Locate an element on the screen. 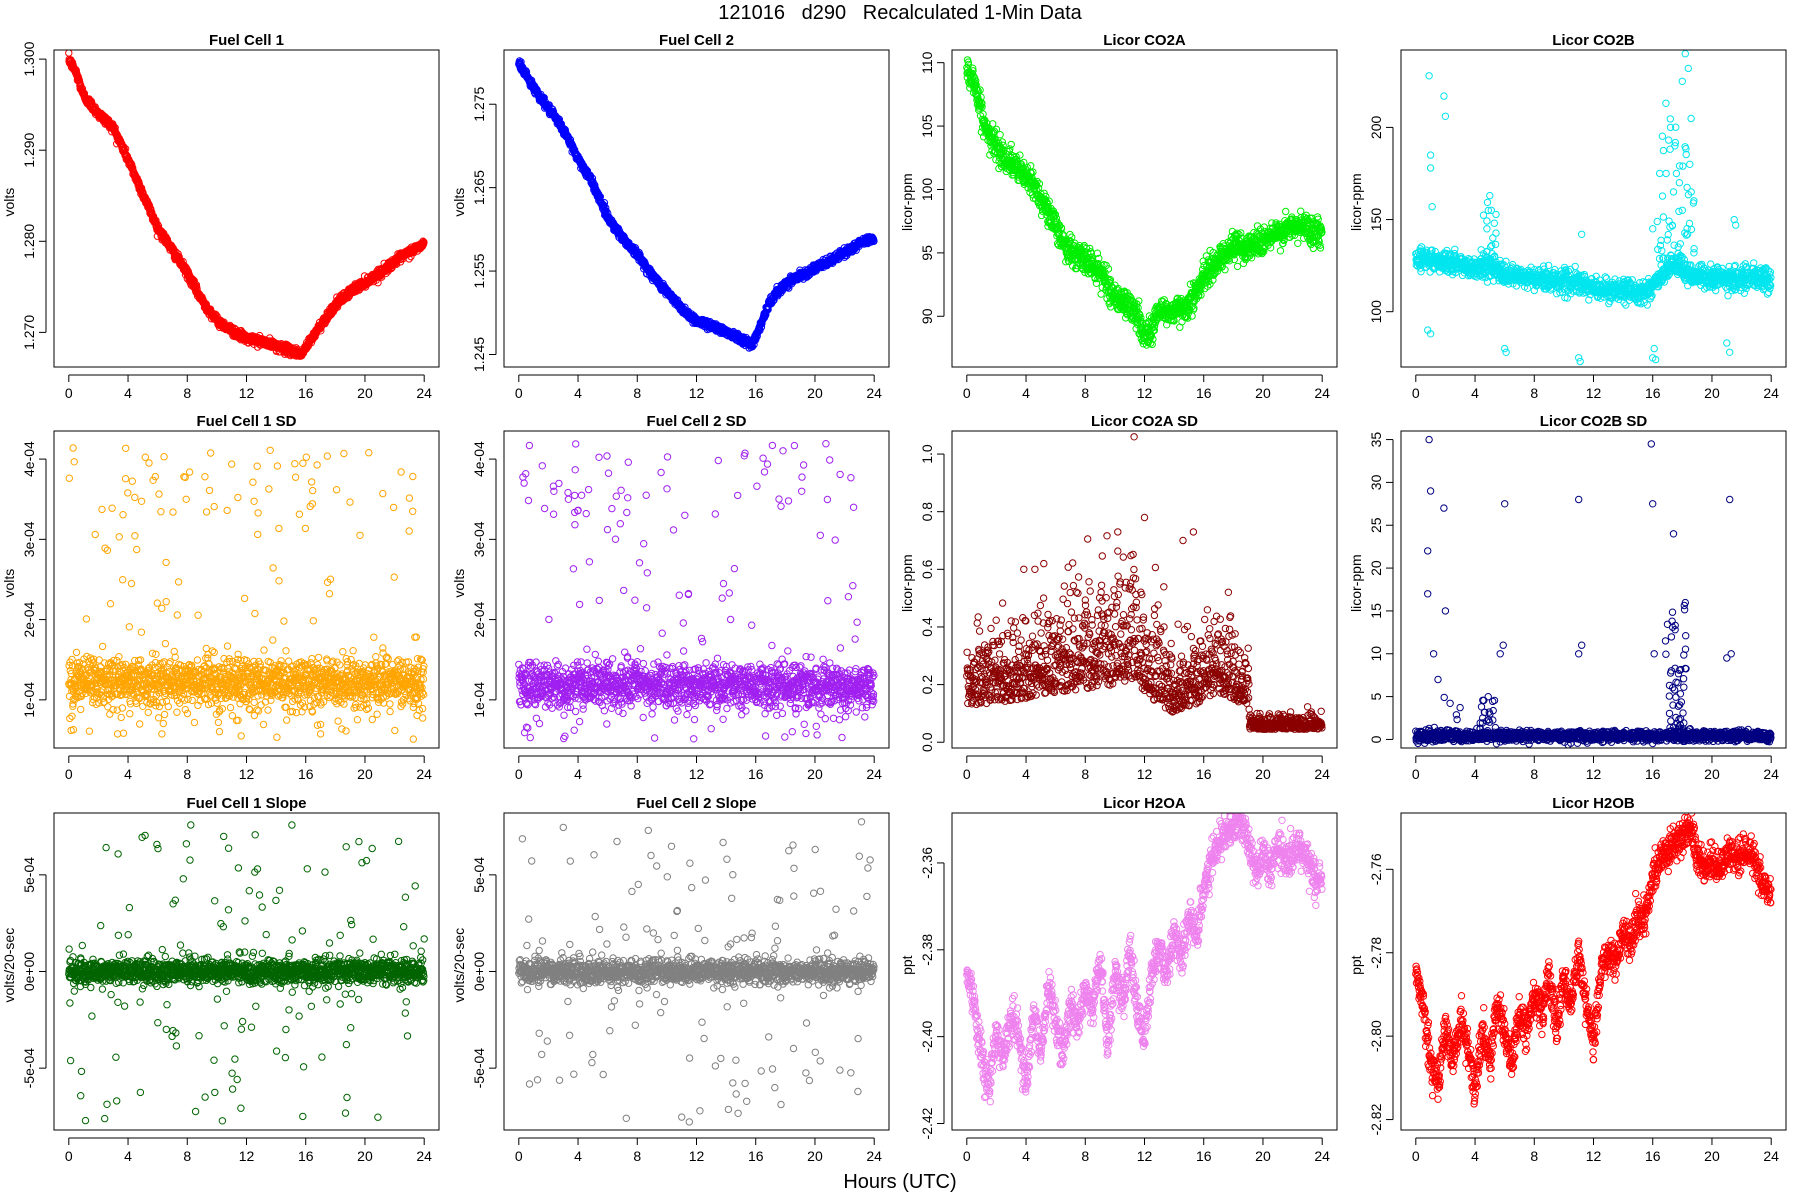 The width and height of the screenshot is (1800, 1200). chart-title: Licor CO2B is located at coordinates (1593, 40).